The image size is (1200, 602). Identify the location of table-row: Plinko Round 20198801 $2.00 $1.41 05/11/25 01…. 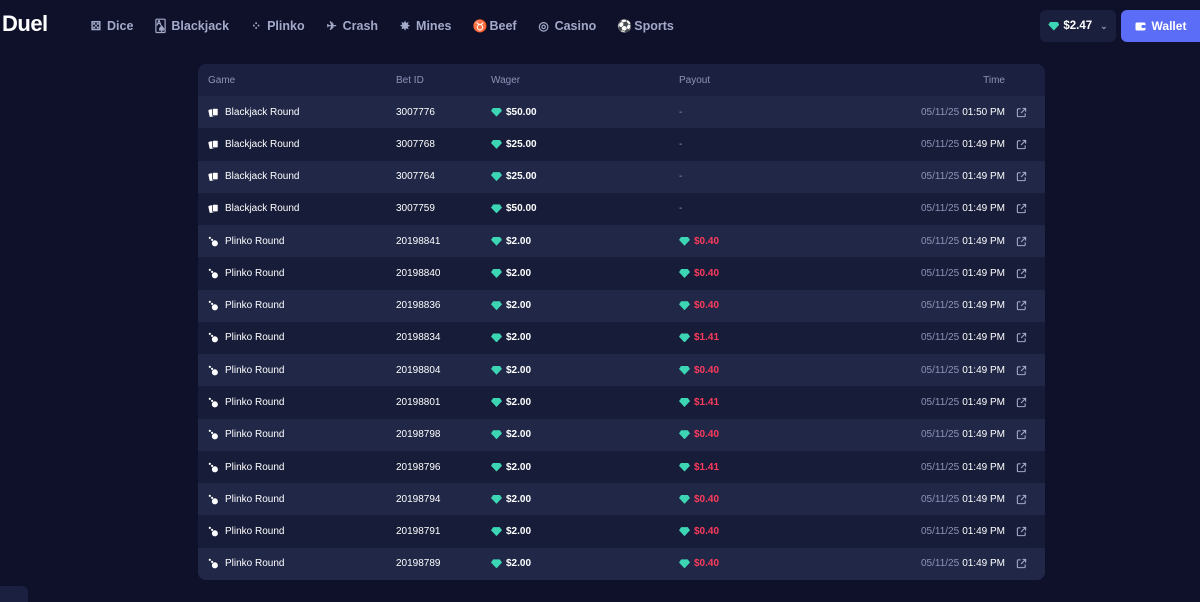
(621, 402).